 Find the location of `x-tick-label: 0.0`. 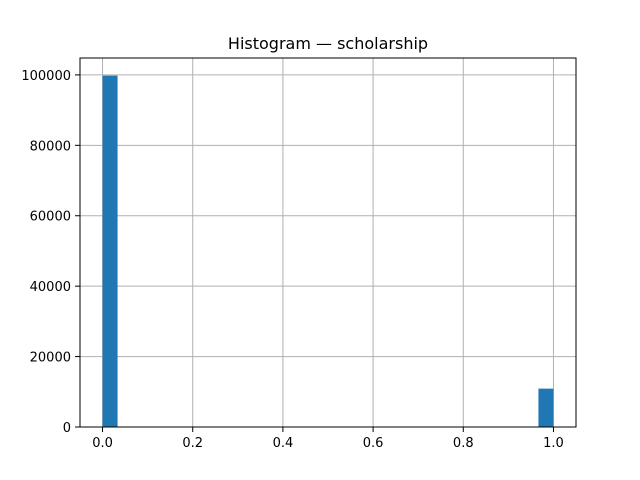

x-tick-label: 0.0 is located at coordinates (102, 443).